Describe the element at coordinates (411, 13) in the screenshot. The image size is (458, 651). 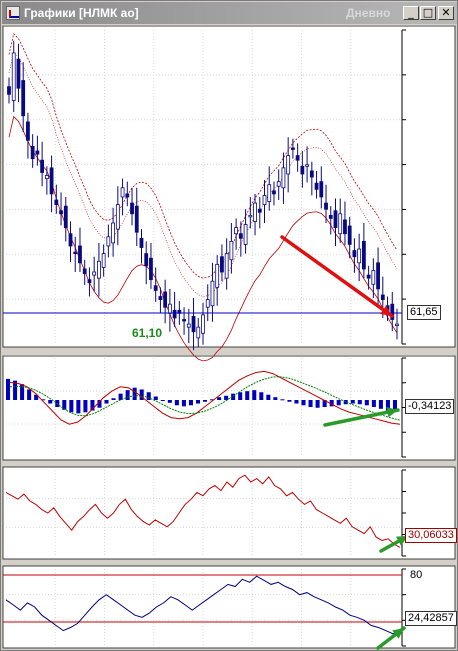
I see `minimize-button: _` at that location.